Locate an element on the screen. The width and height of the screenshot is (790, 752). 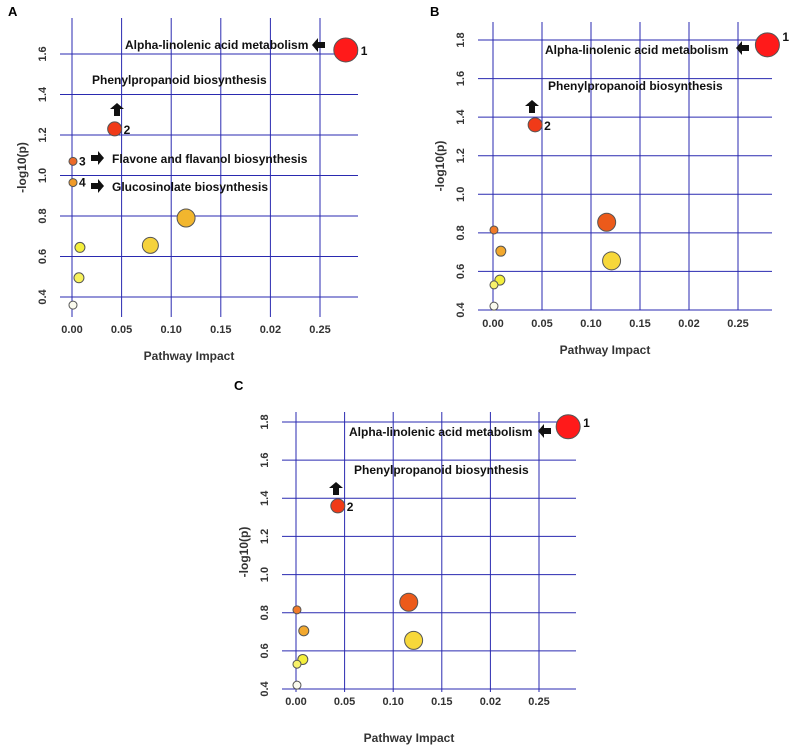
x-tick-label-c-1: 0.05 is located at coordinates (344, 702).